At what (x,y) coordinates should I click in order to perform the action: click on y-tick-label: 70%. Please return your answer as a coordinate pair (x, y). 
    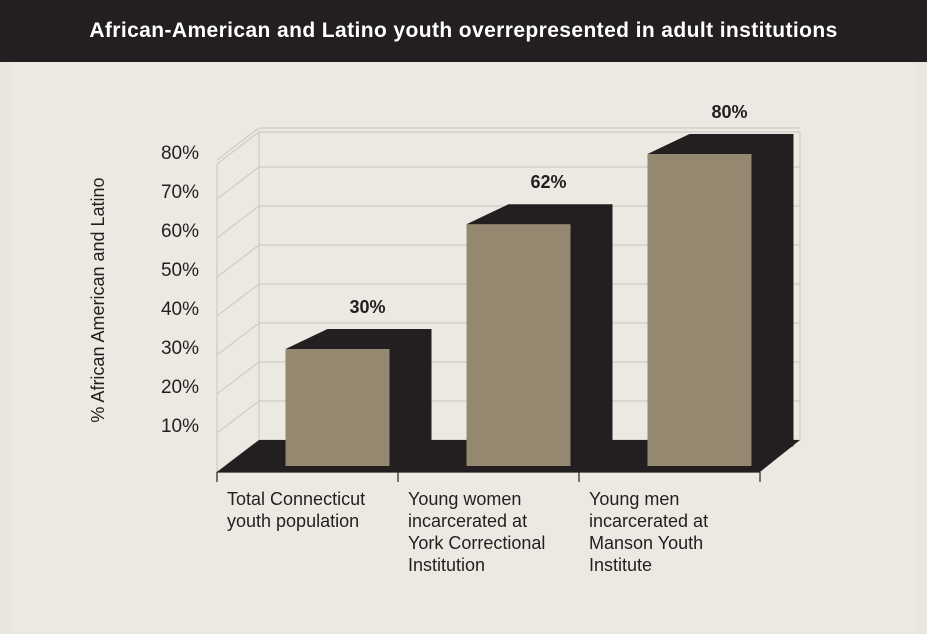
    Looking at the image, I should click on (180, 192).